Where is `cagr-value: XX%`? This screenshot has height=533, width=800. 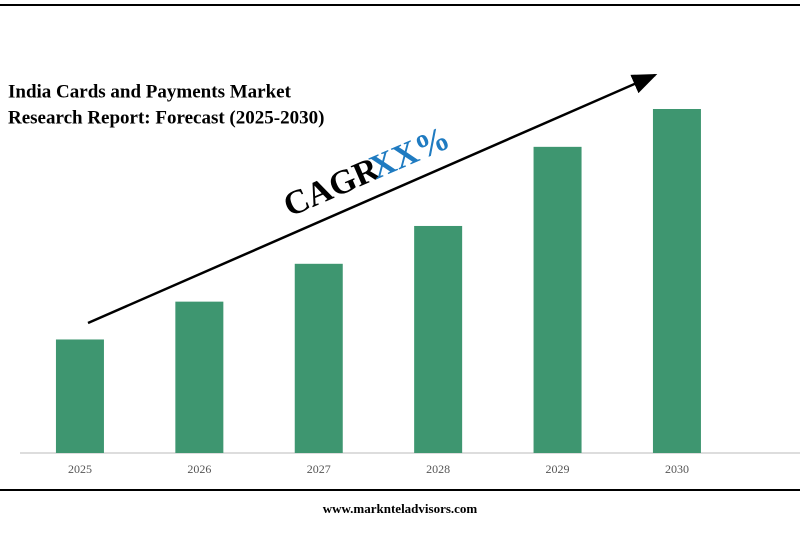 cagr-value: XX% is located at coordinates (409, 153).